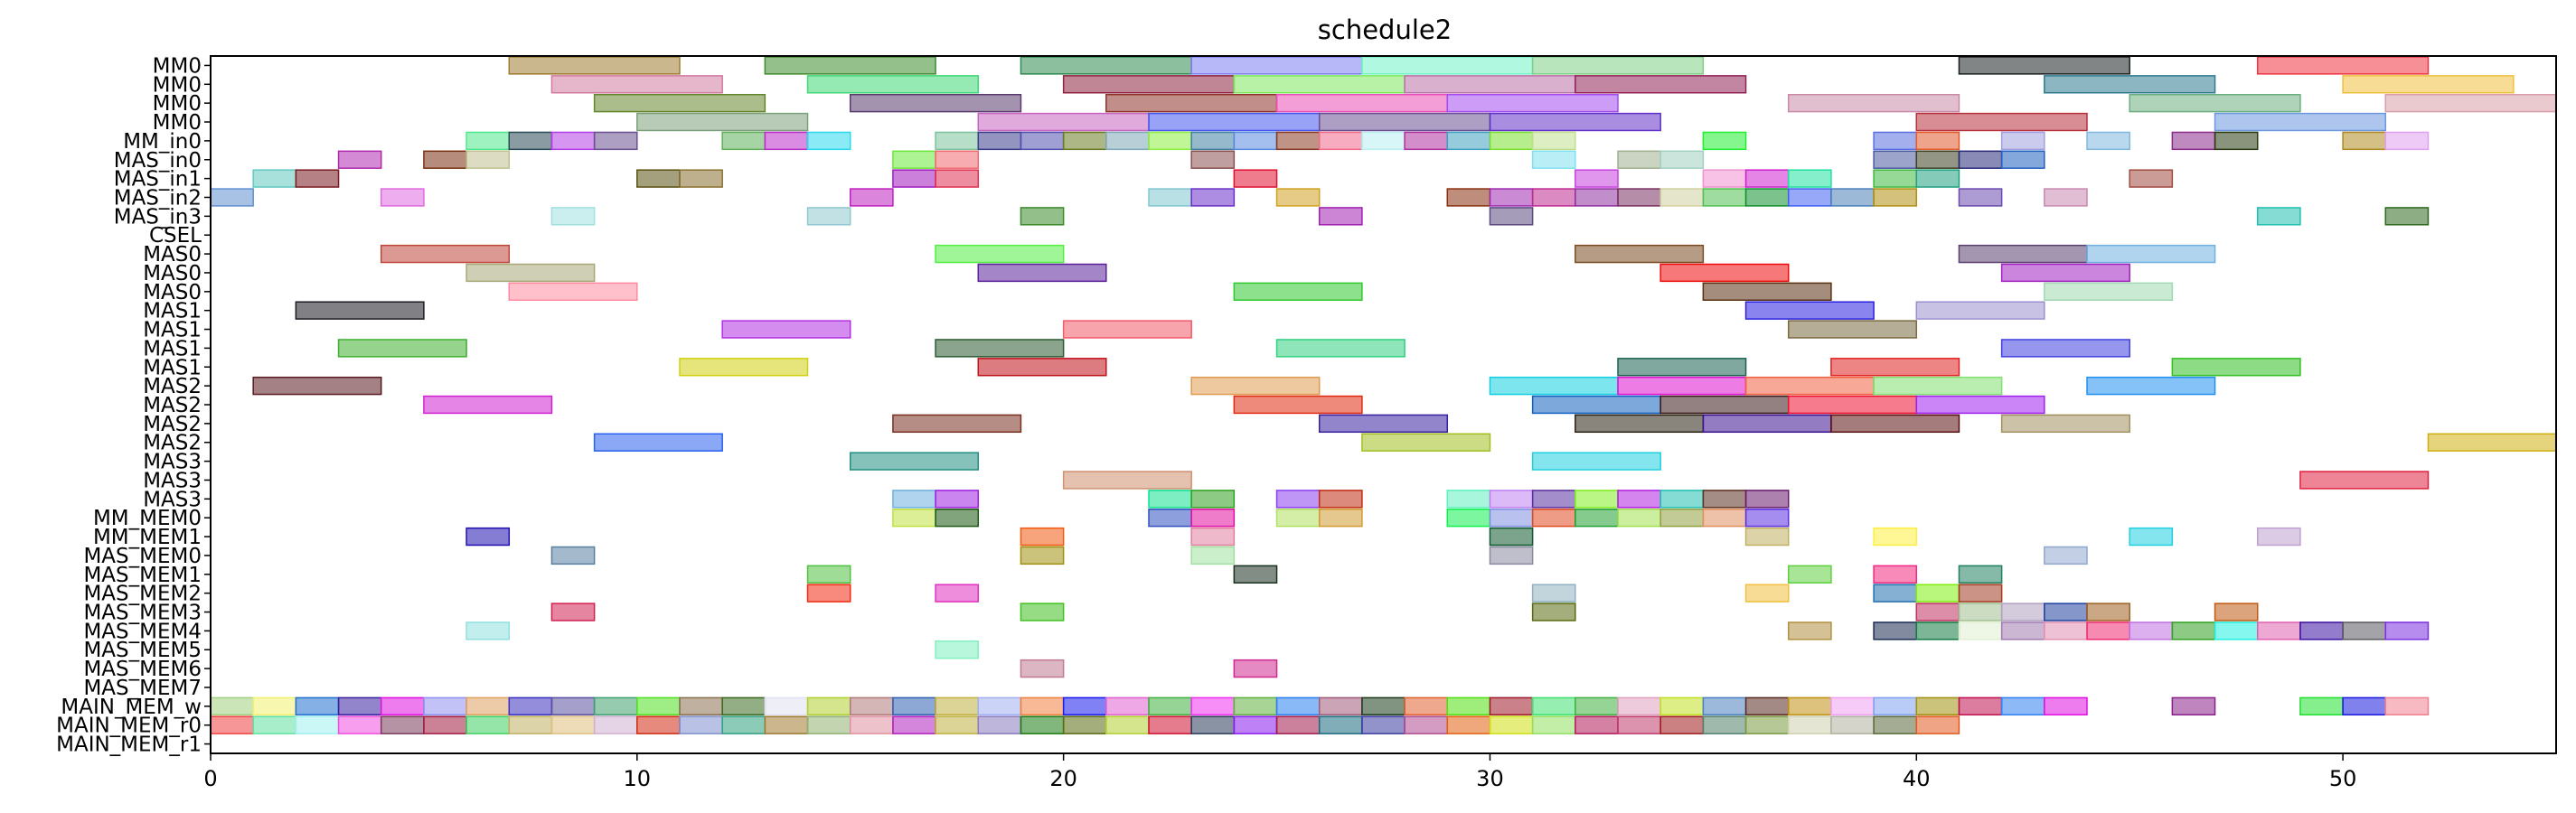  What do you see at coordinates (177, 123) in the screenshot?
I see `y-tick-label: MM0` at bounding box center [177, 123].